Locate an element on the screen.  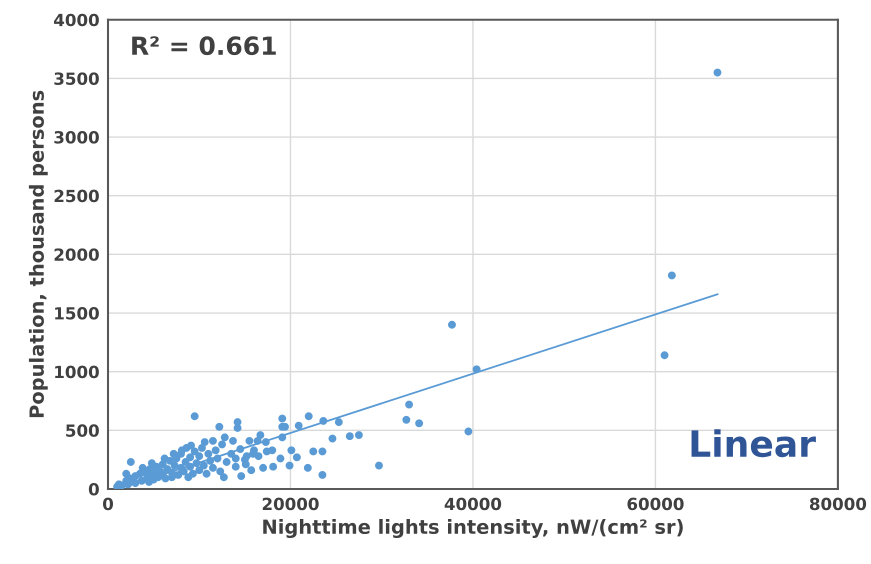
x-tick-label: 60000 is located at coordinates (655, 504).